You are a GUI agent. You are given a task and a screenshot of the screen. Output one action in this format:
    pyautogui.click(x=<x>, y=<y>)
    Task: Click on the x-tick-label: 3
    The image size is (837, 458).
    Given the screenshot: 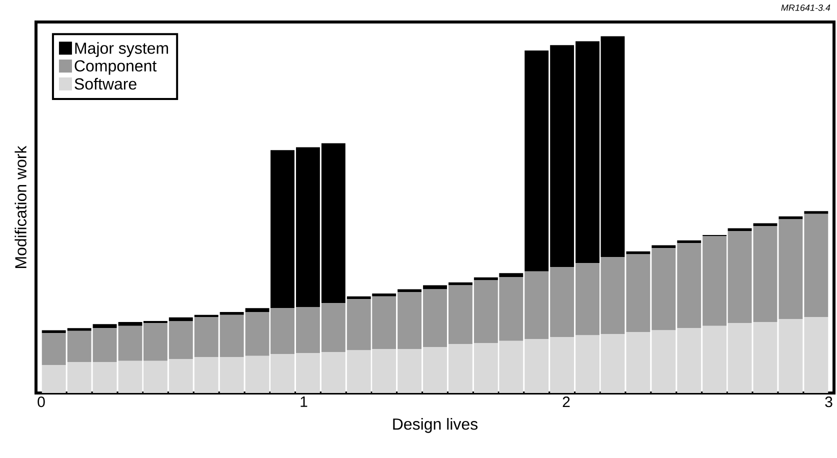 What is the action you would take?
    pyautogui.click(x=828, y=402)
    